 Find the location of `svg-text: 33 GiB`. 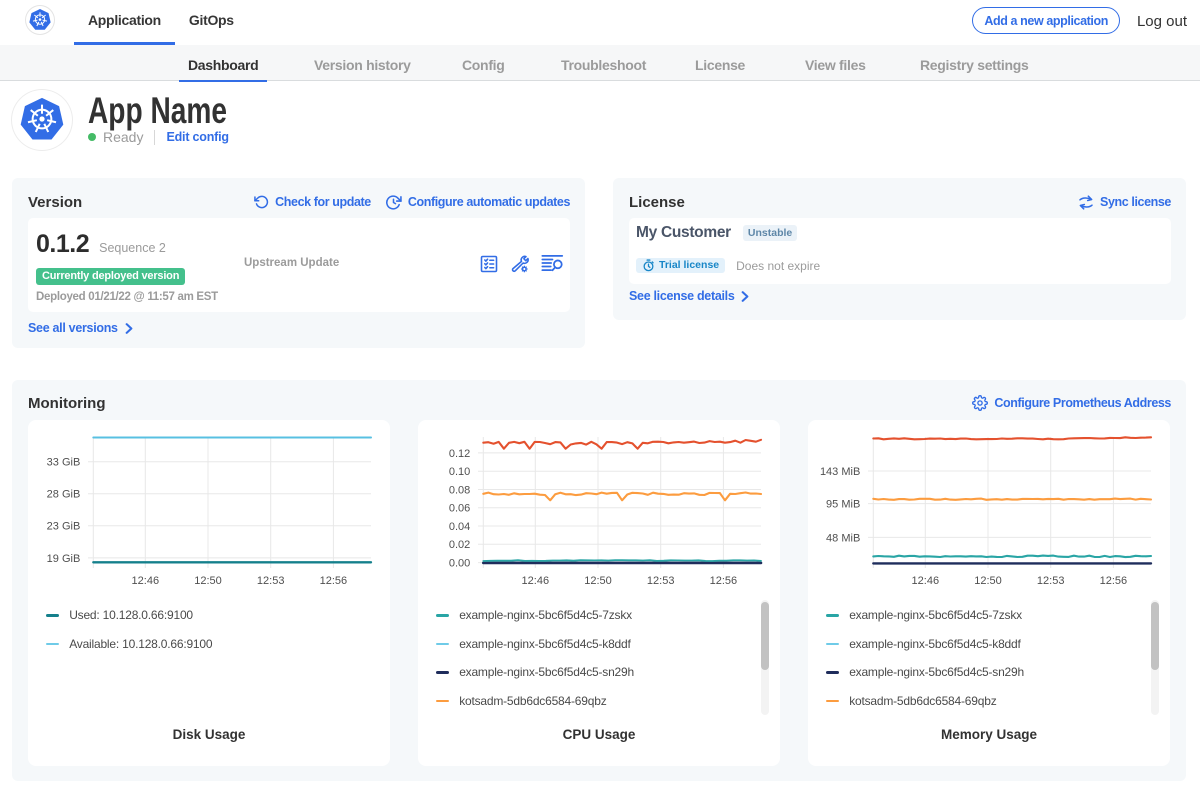

svg-text: 33 GiB is located at coordinates (64, 463).